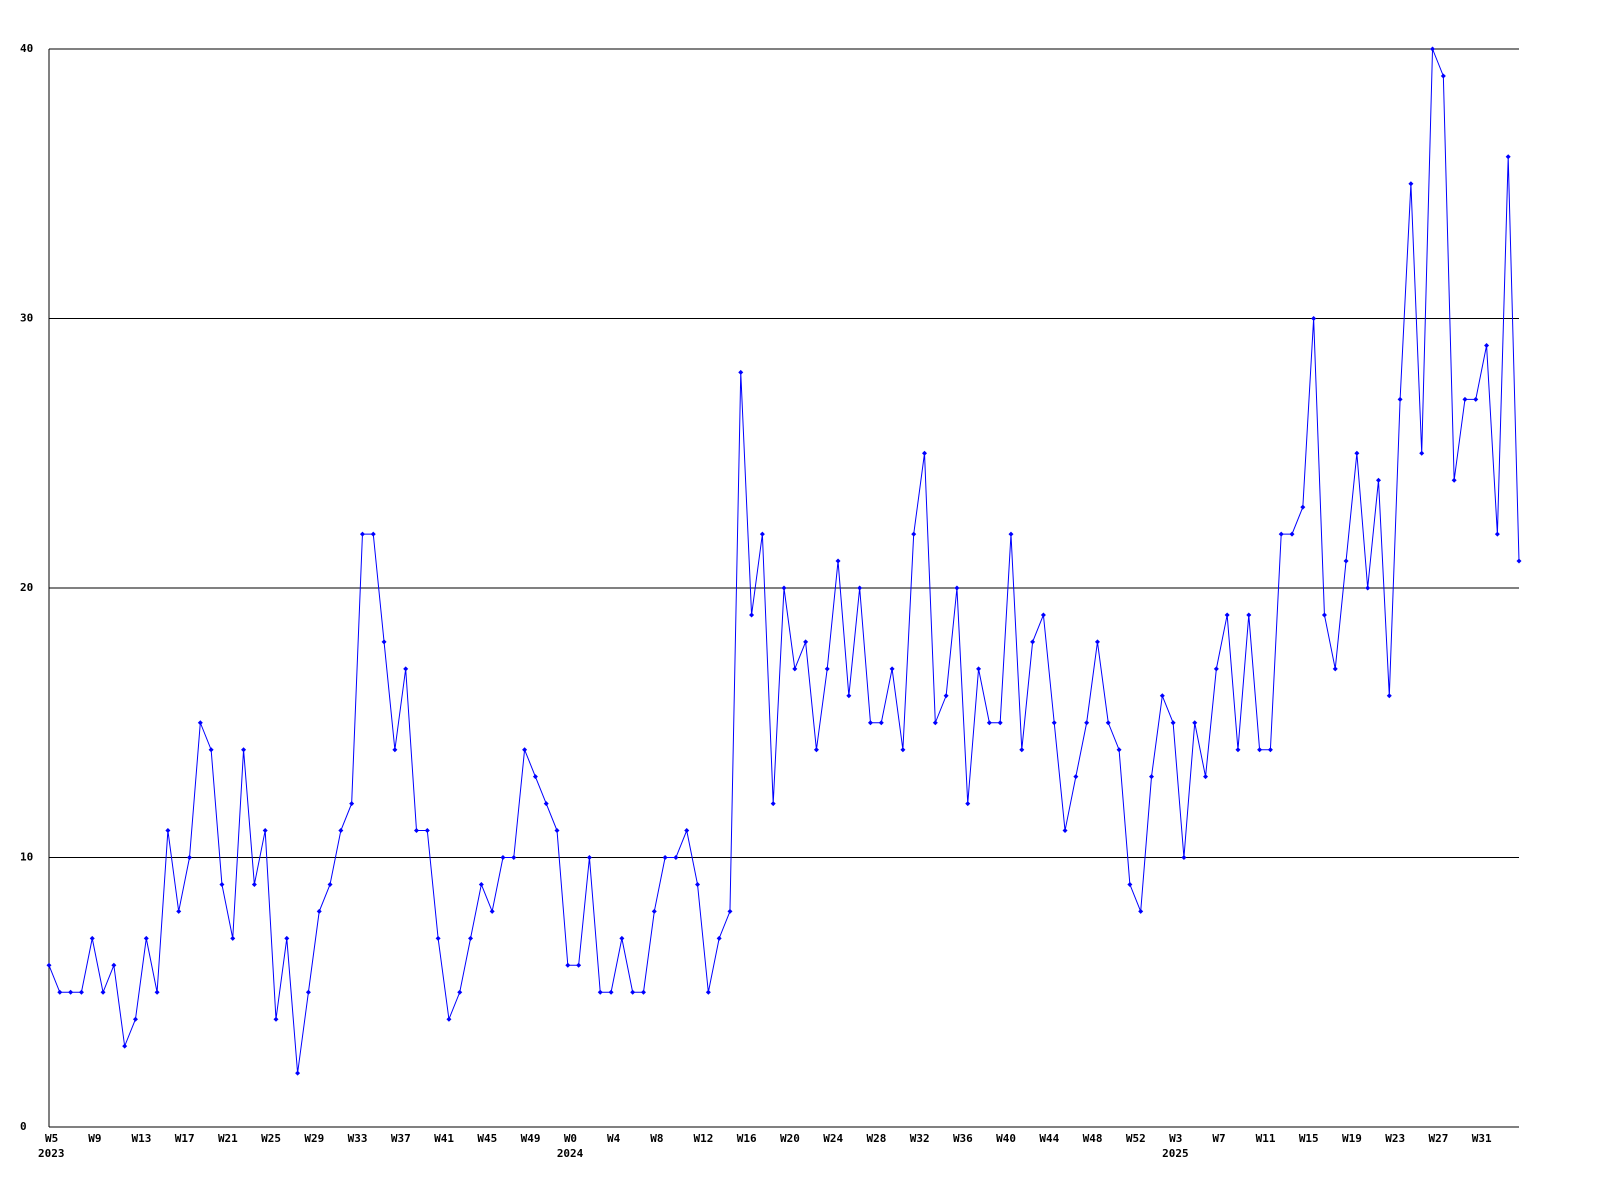 Image resolution: width=1600 pixels, height=1204 pixels. What do you see at coordinates (444, 1138) in the screenshot?
I see `x-tick-label: W41` at bounding box center [444, 1138].